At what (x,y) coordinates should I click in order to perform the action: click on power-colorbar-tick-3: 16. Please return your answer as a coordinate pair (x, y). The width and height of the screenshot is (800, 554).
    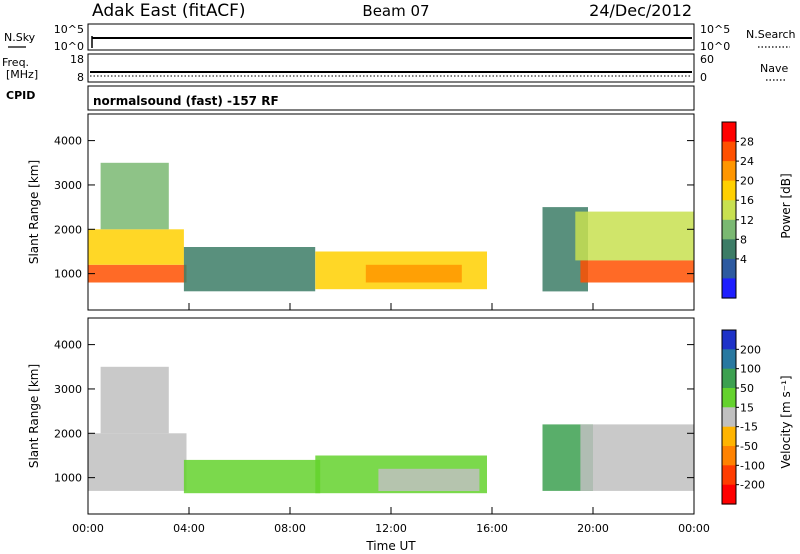
    Looking at the image, I should click on (747, 200).